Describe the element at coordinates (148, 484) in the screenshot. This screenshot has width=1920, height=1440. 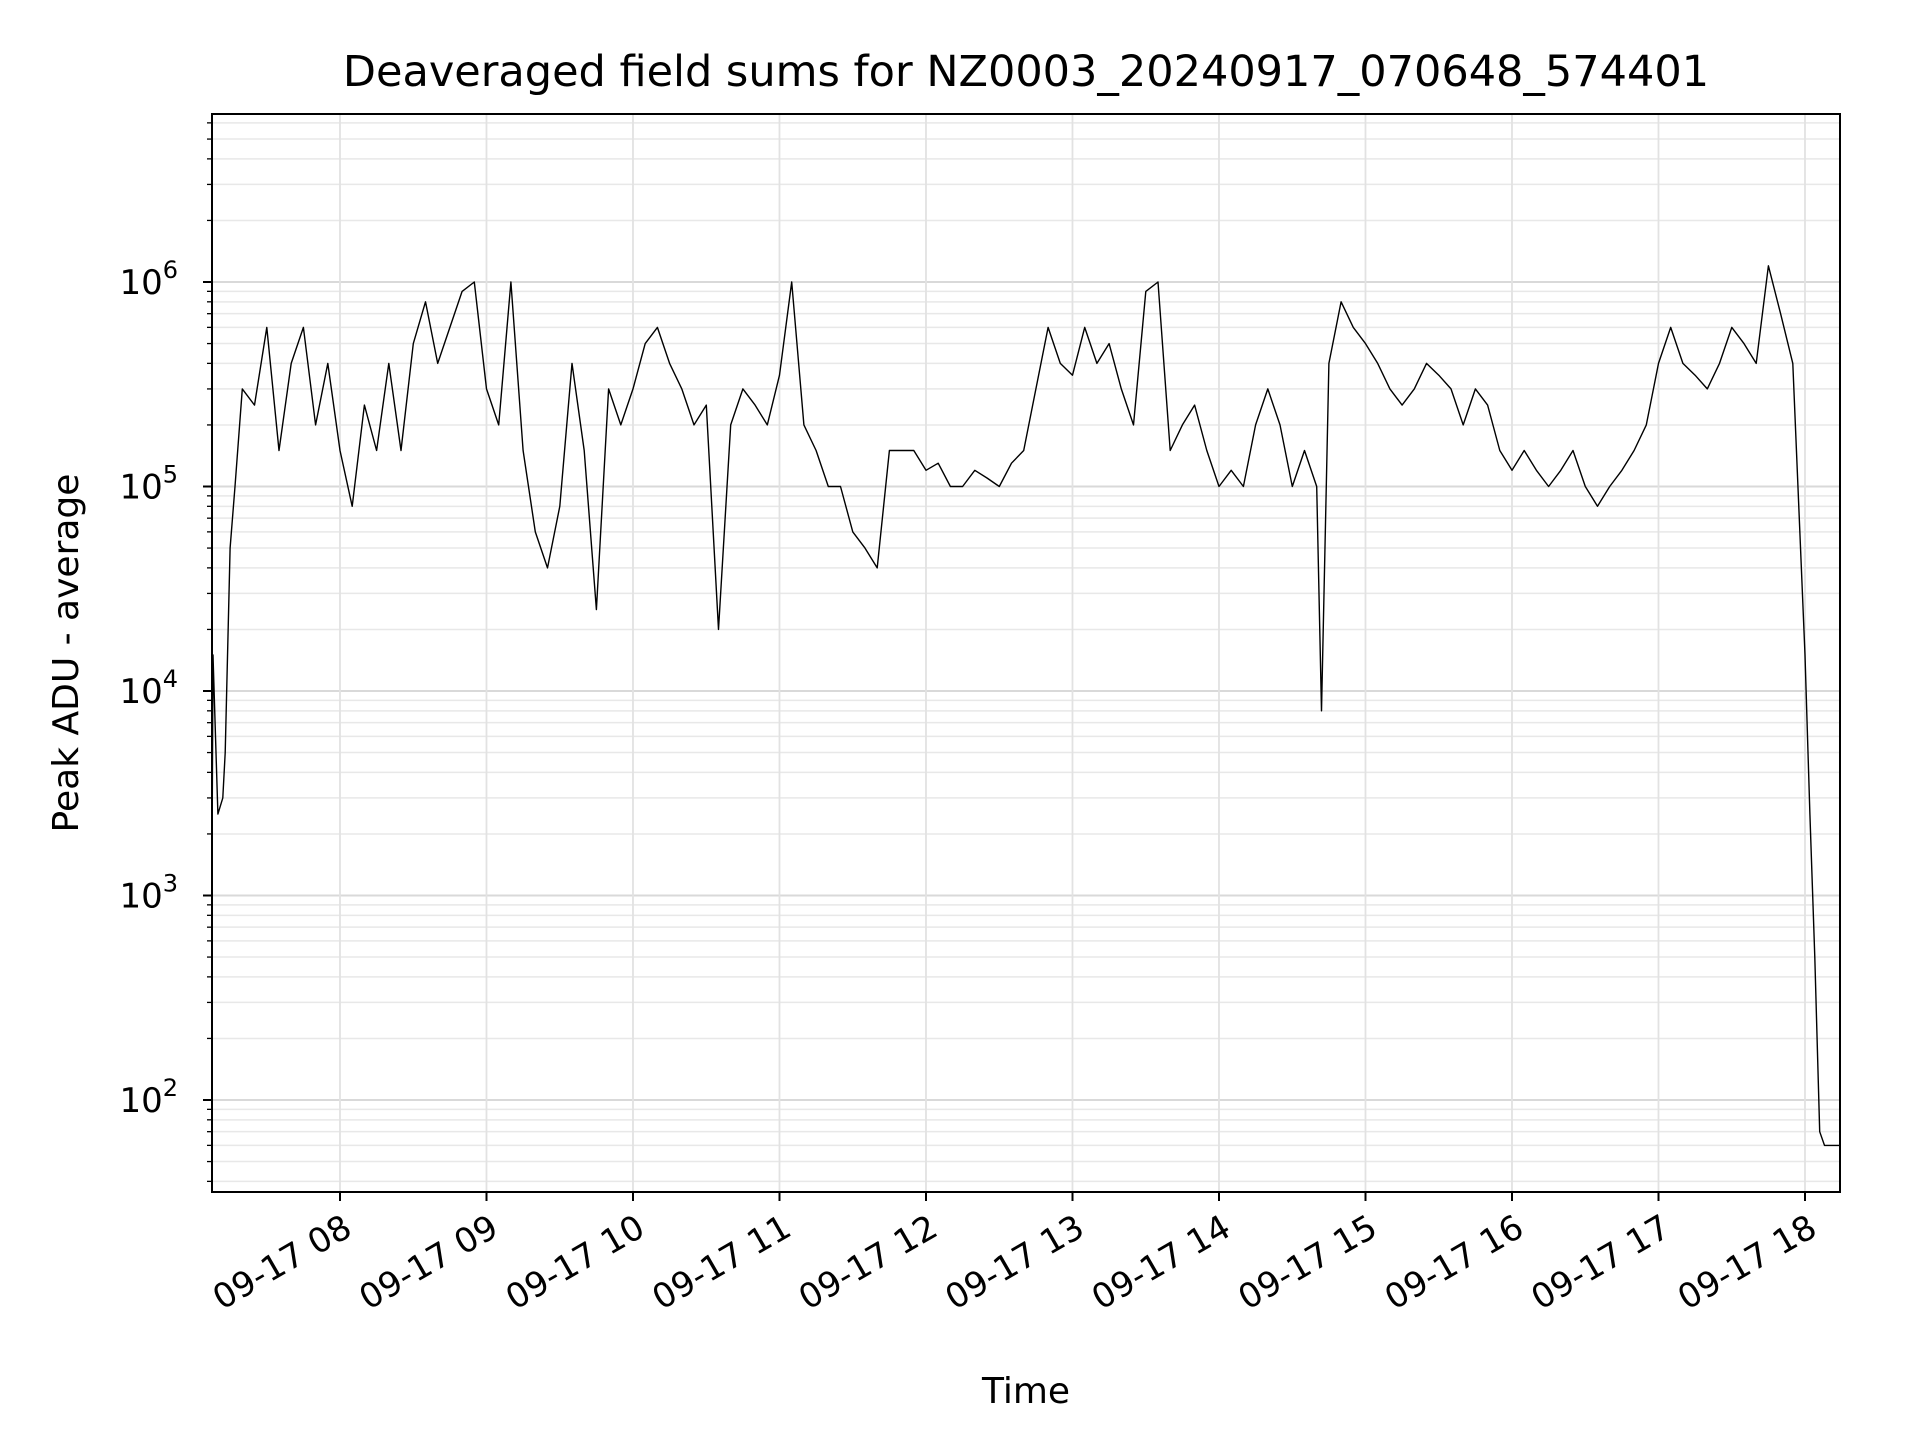
I see `y-tick-label: 10⁵` at that location.